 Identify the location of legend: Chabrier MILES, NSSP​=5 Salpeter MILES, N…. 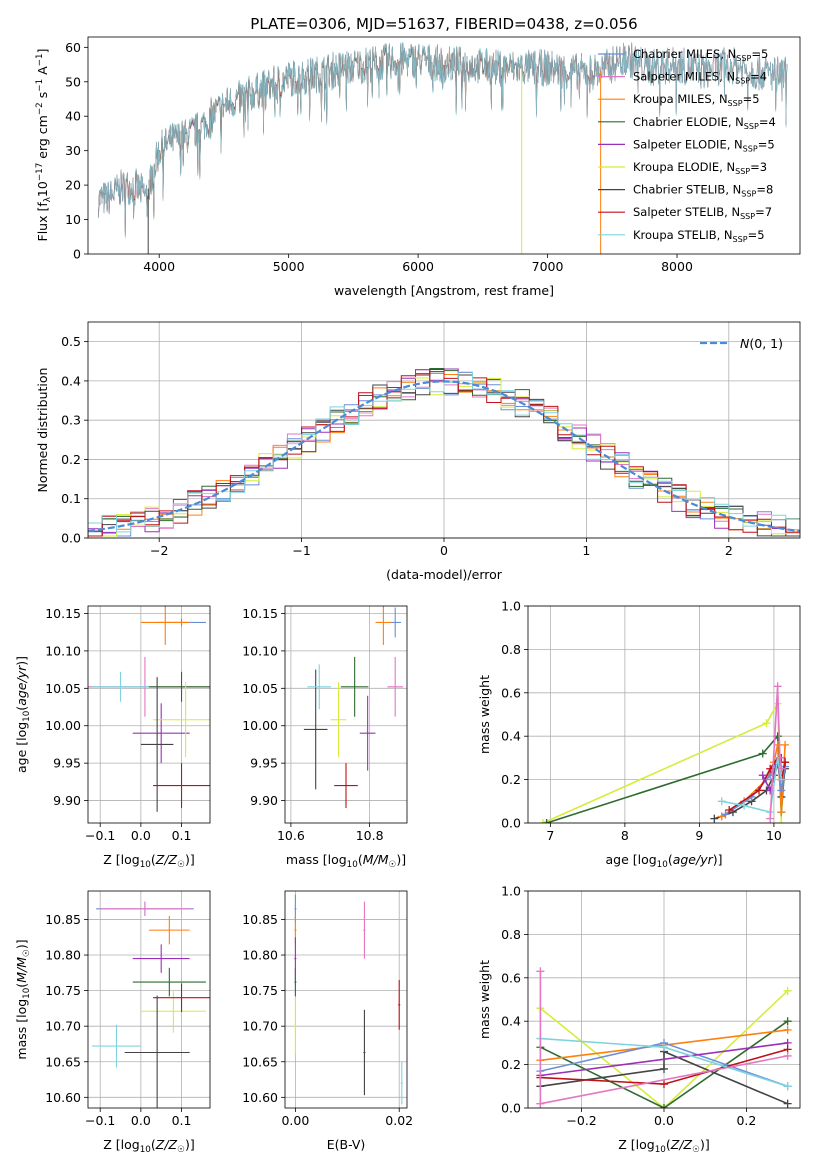
(687, 145).